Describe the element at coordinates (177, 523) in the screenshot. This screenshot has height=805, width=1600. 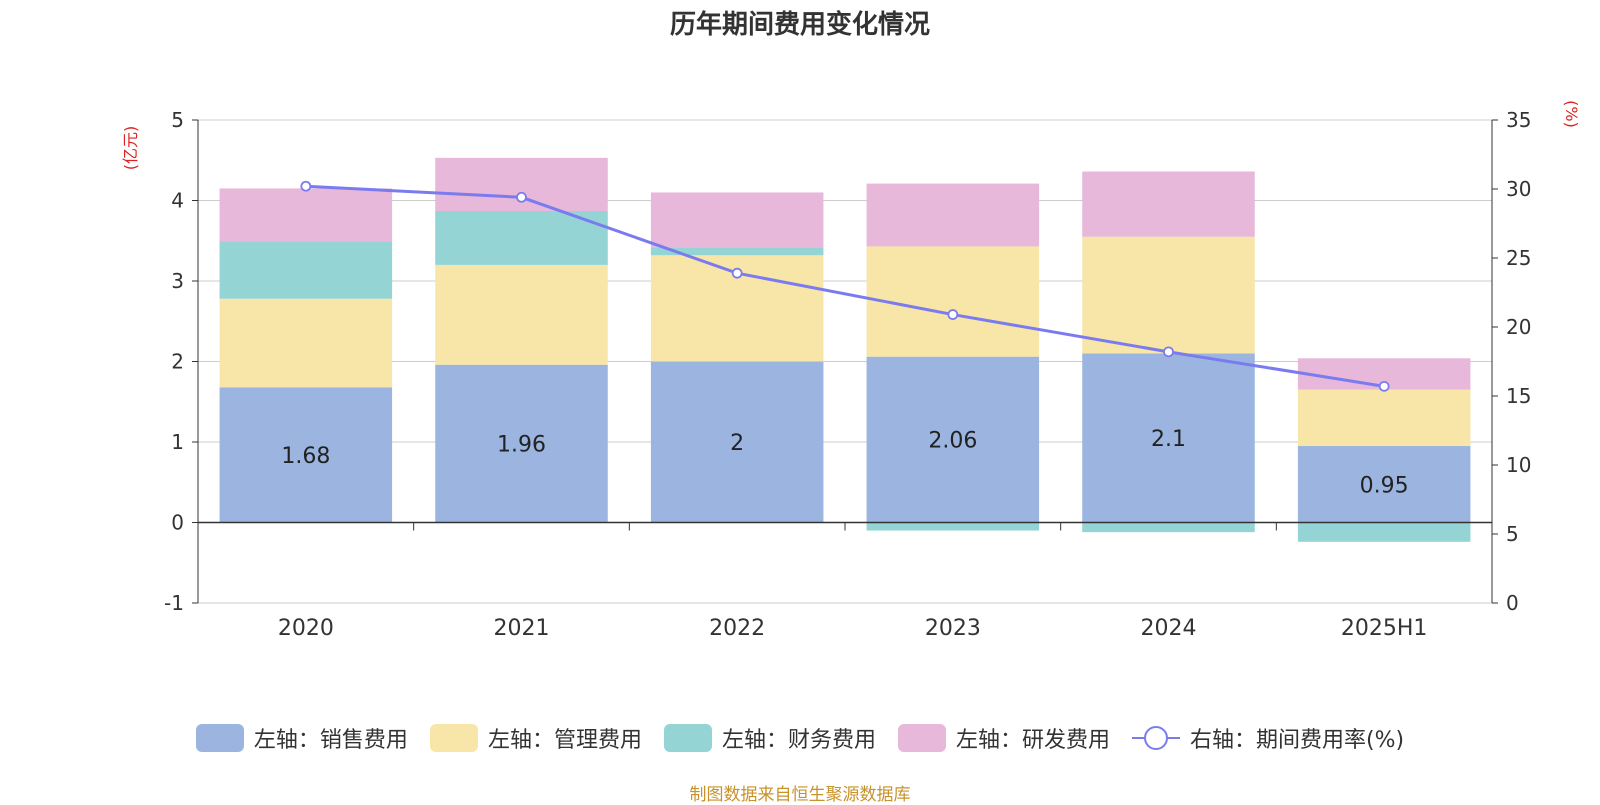
I see `left-tick-label: 0` at that location.